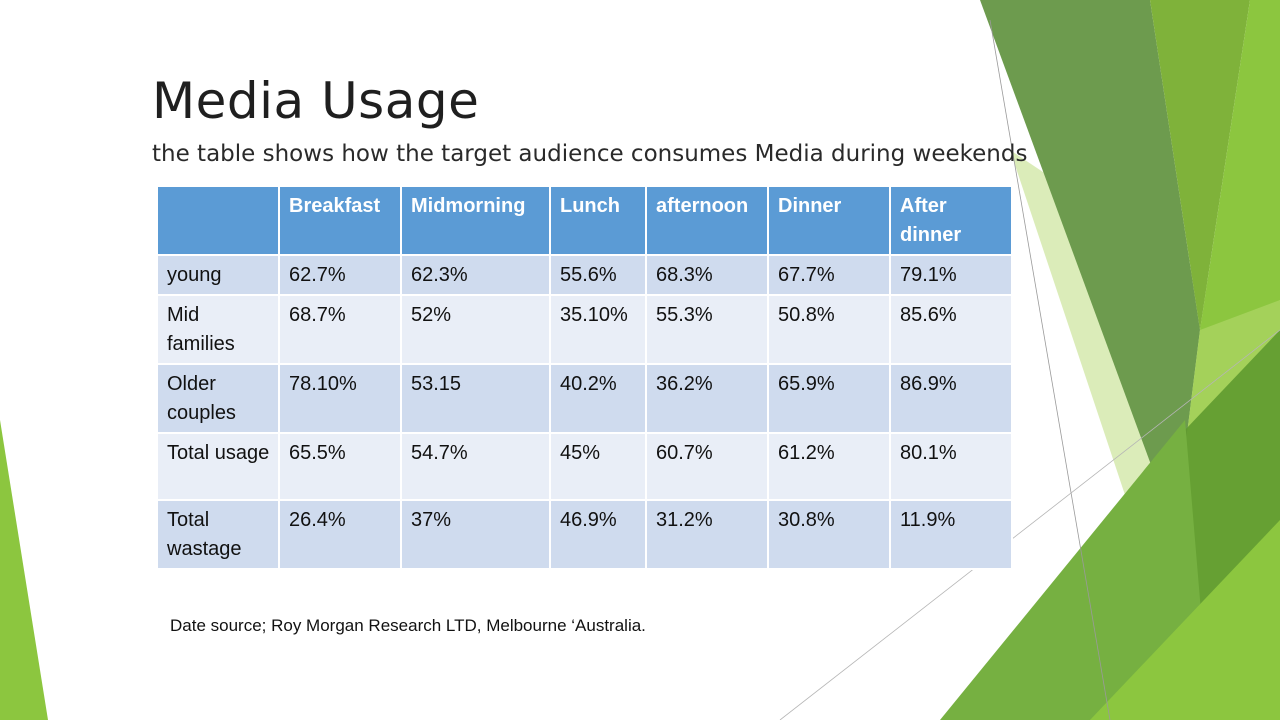 The width and height of the screenshot is (1280, 720). Describe the element at coordinates (1185, 620) in the screenshot. I see `facet-bottom-bright` at that location.